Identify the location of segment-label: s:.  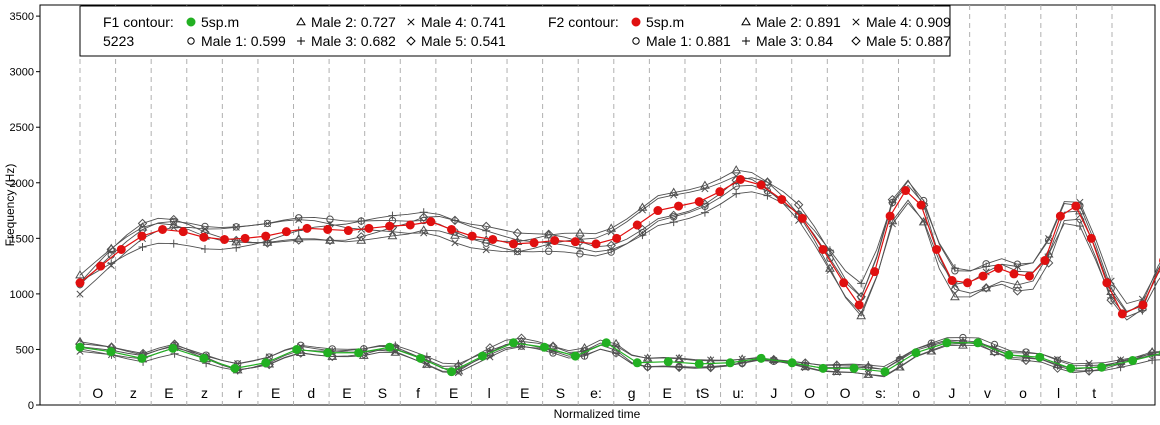
(880, 393).